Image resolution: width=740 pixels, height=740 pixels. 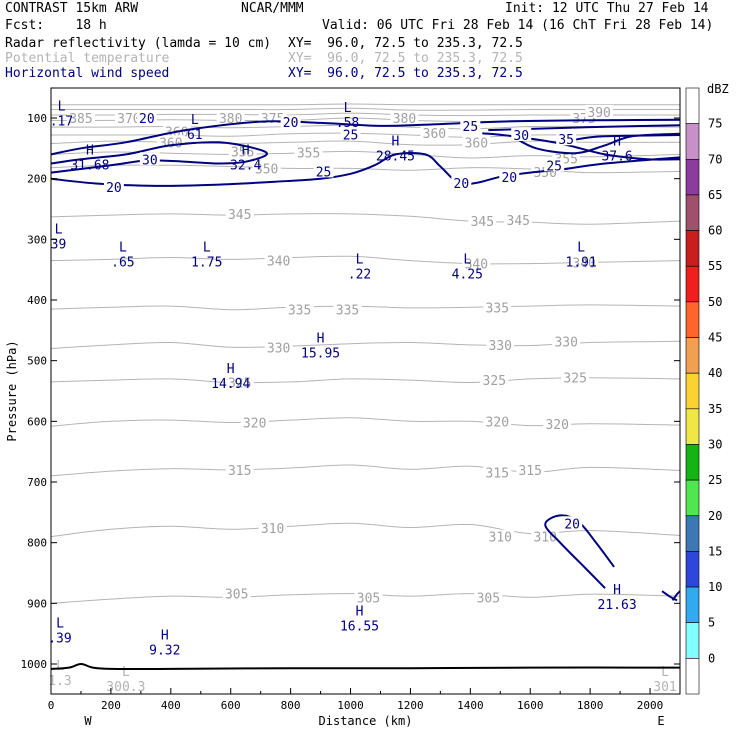 I want to click on wind-label: 20, so click(x=147, y=119).